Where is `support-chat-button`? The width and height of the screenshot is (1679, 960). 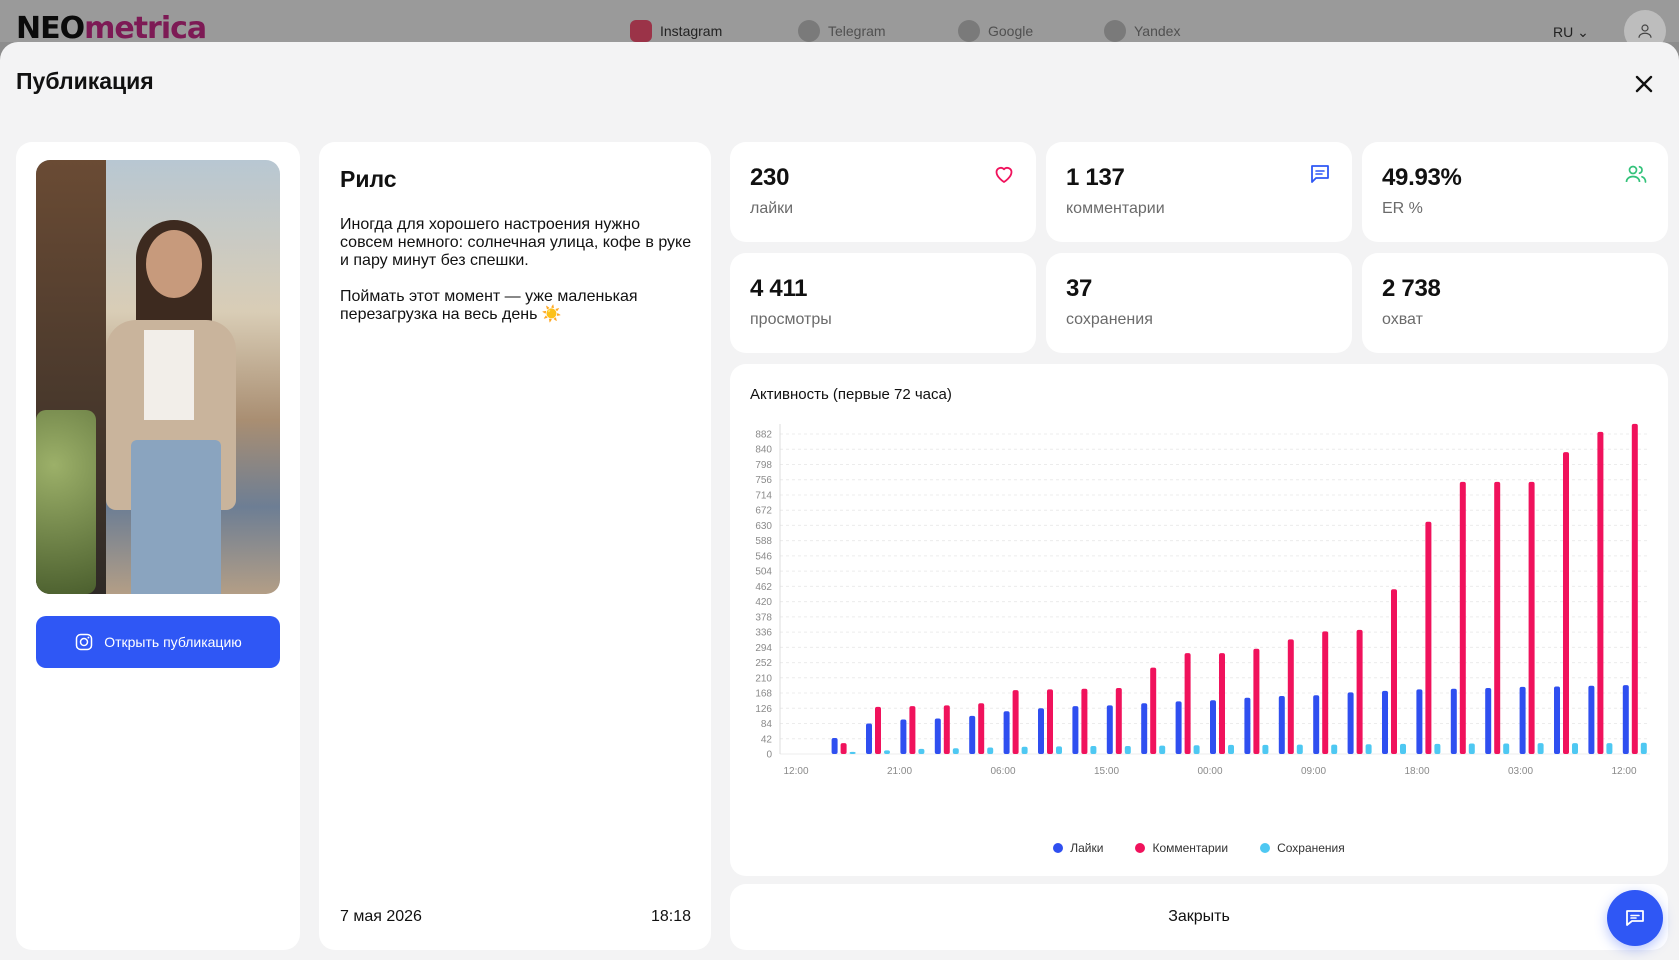 support-chat-button is located at coordinates (1635, 918).